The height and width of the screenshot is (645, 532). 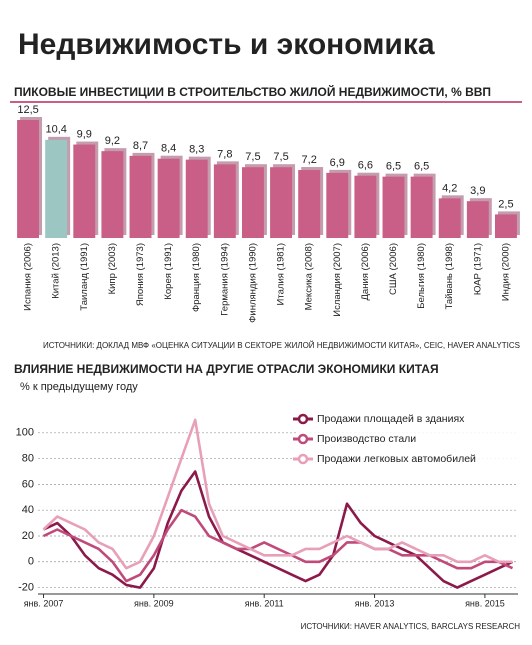 What do you see at coordinates (26, 587) in the screenshot?
I see `y-tick-label: -20` at bounding box center [26, 587].